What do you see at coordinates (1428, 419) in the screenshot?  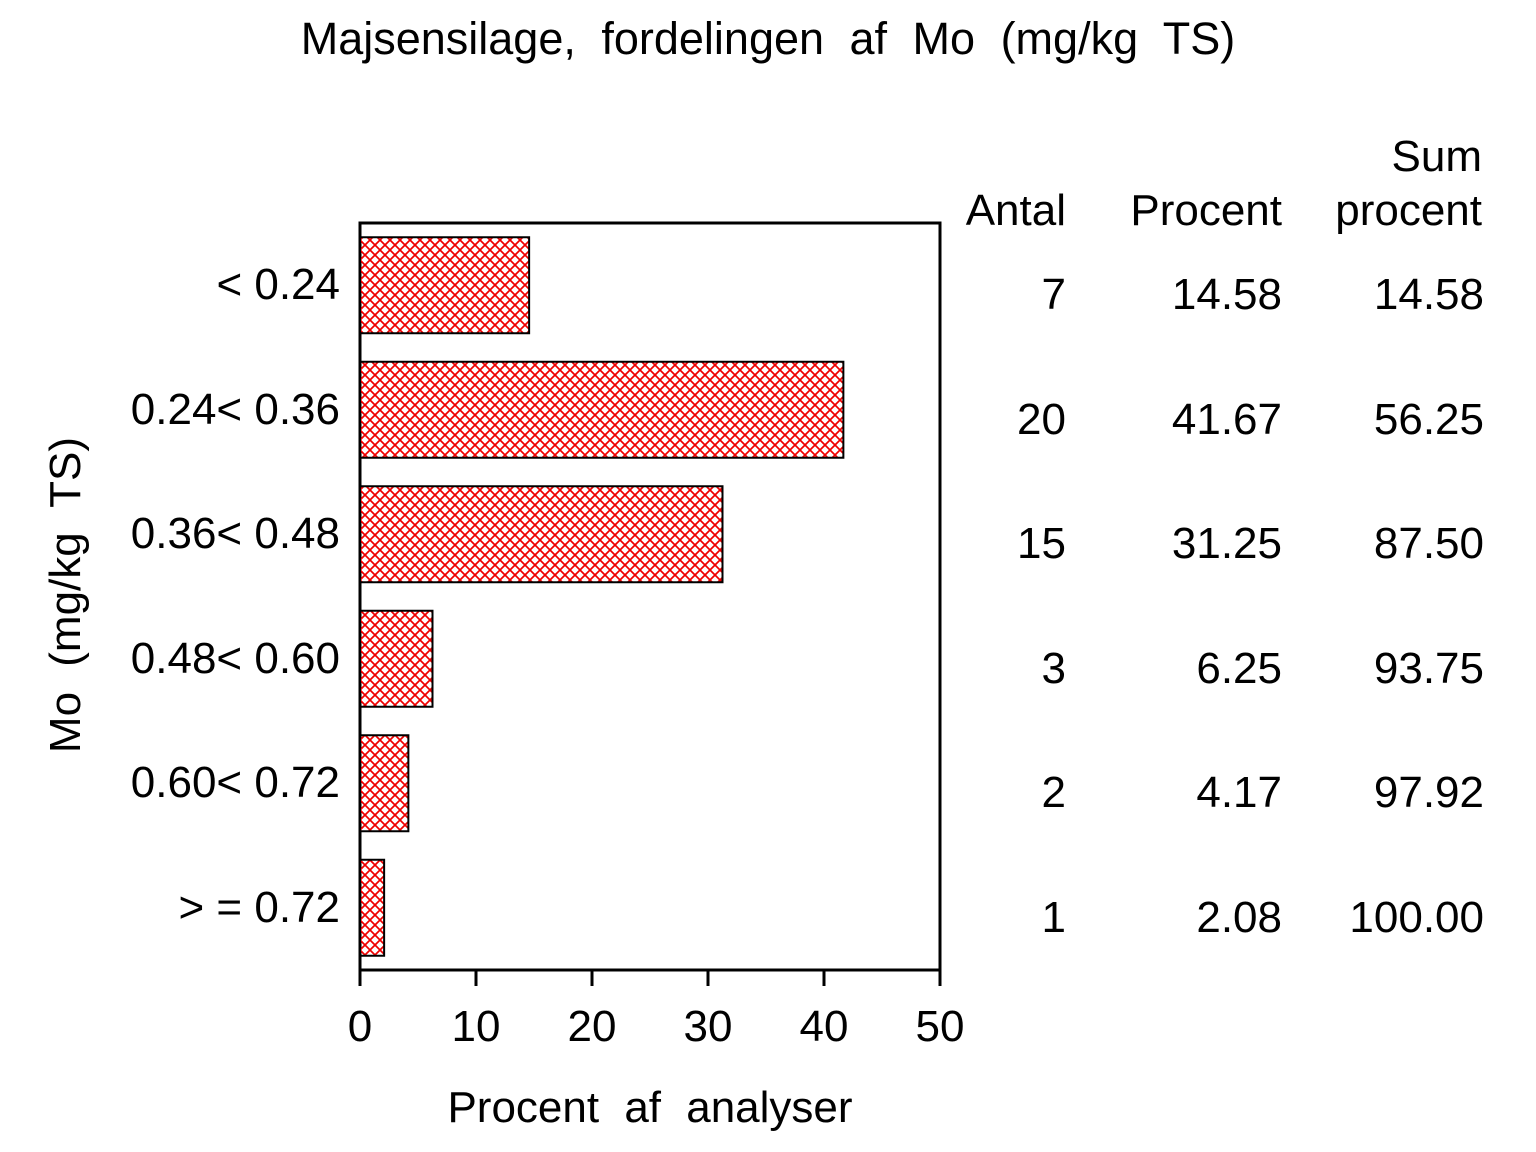 I see `table-cell-sum: 56.25` at bounding box center [1428, 419].